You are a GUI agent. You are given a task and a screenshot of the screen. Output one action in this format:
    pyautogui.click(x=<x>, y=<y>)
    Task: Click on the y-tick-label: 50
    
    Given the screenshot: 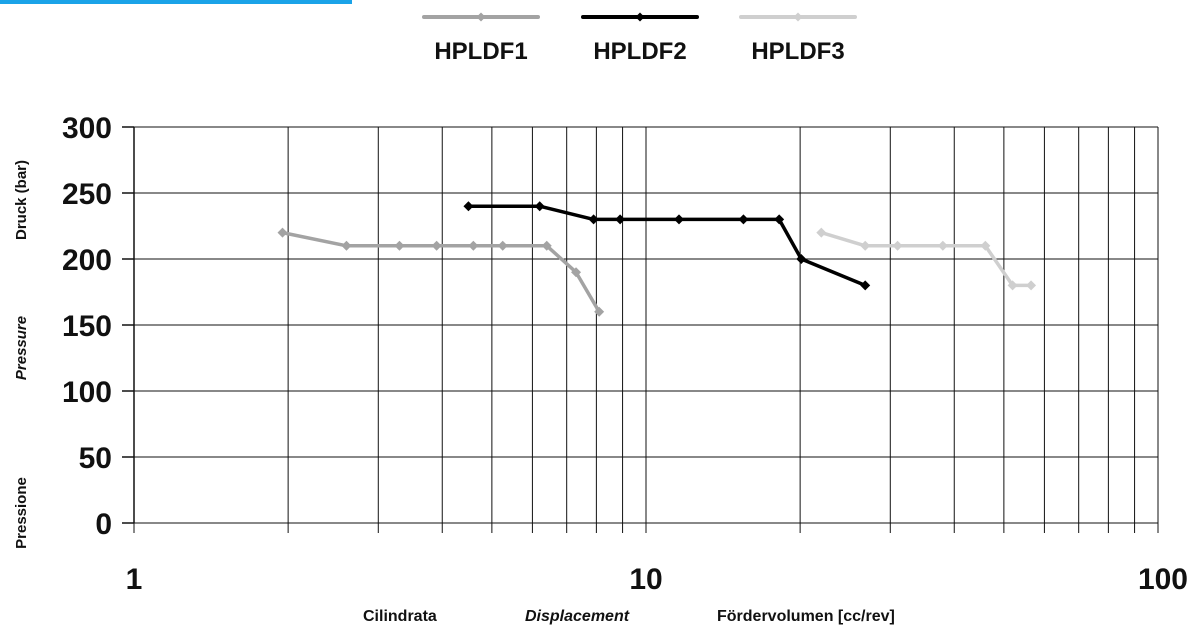 What is the action you would take?
    pyautogui.click(x=95, y=458)
    